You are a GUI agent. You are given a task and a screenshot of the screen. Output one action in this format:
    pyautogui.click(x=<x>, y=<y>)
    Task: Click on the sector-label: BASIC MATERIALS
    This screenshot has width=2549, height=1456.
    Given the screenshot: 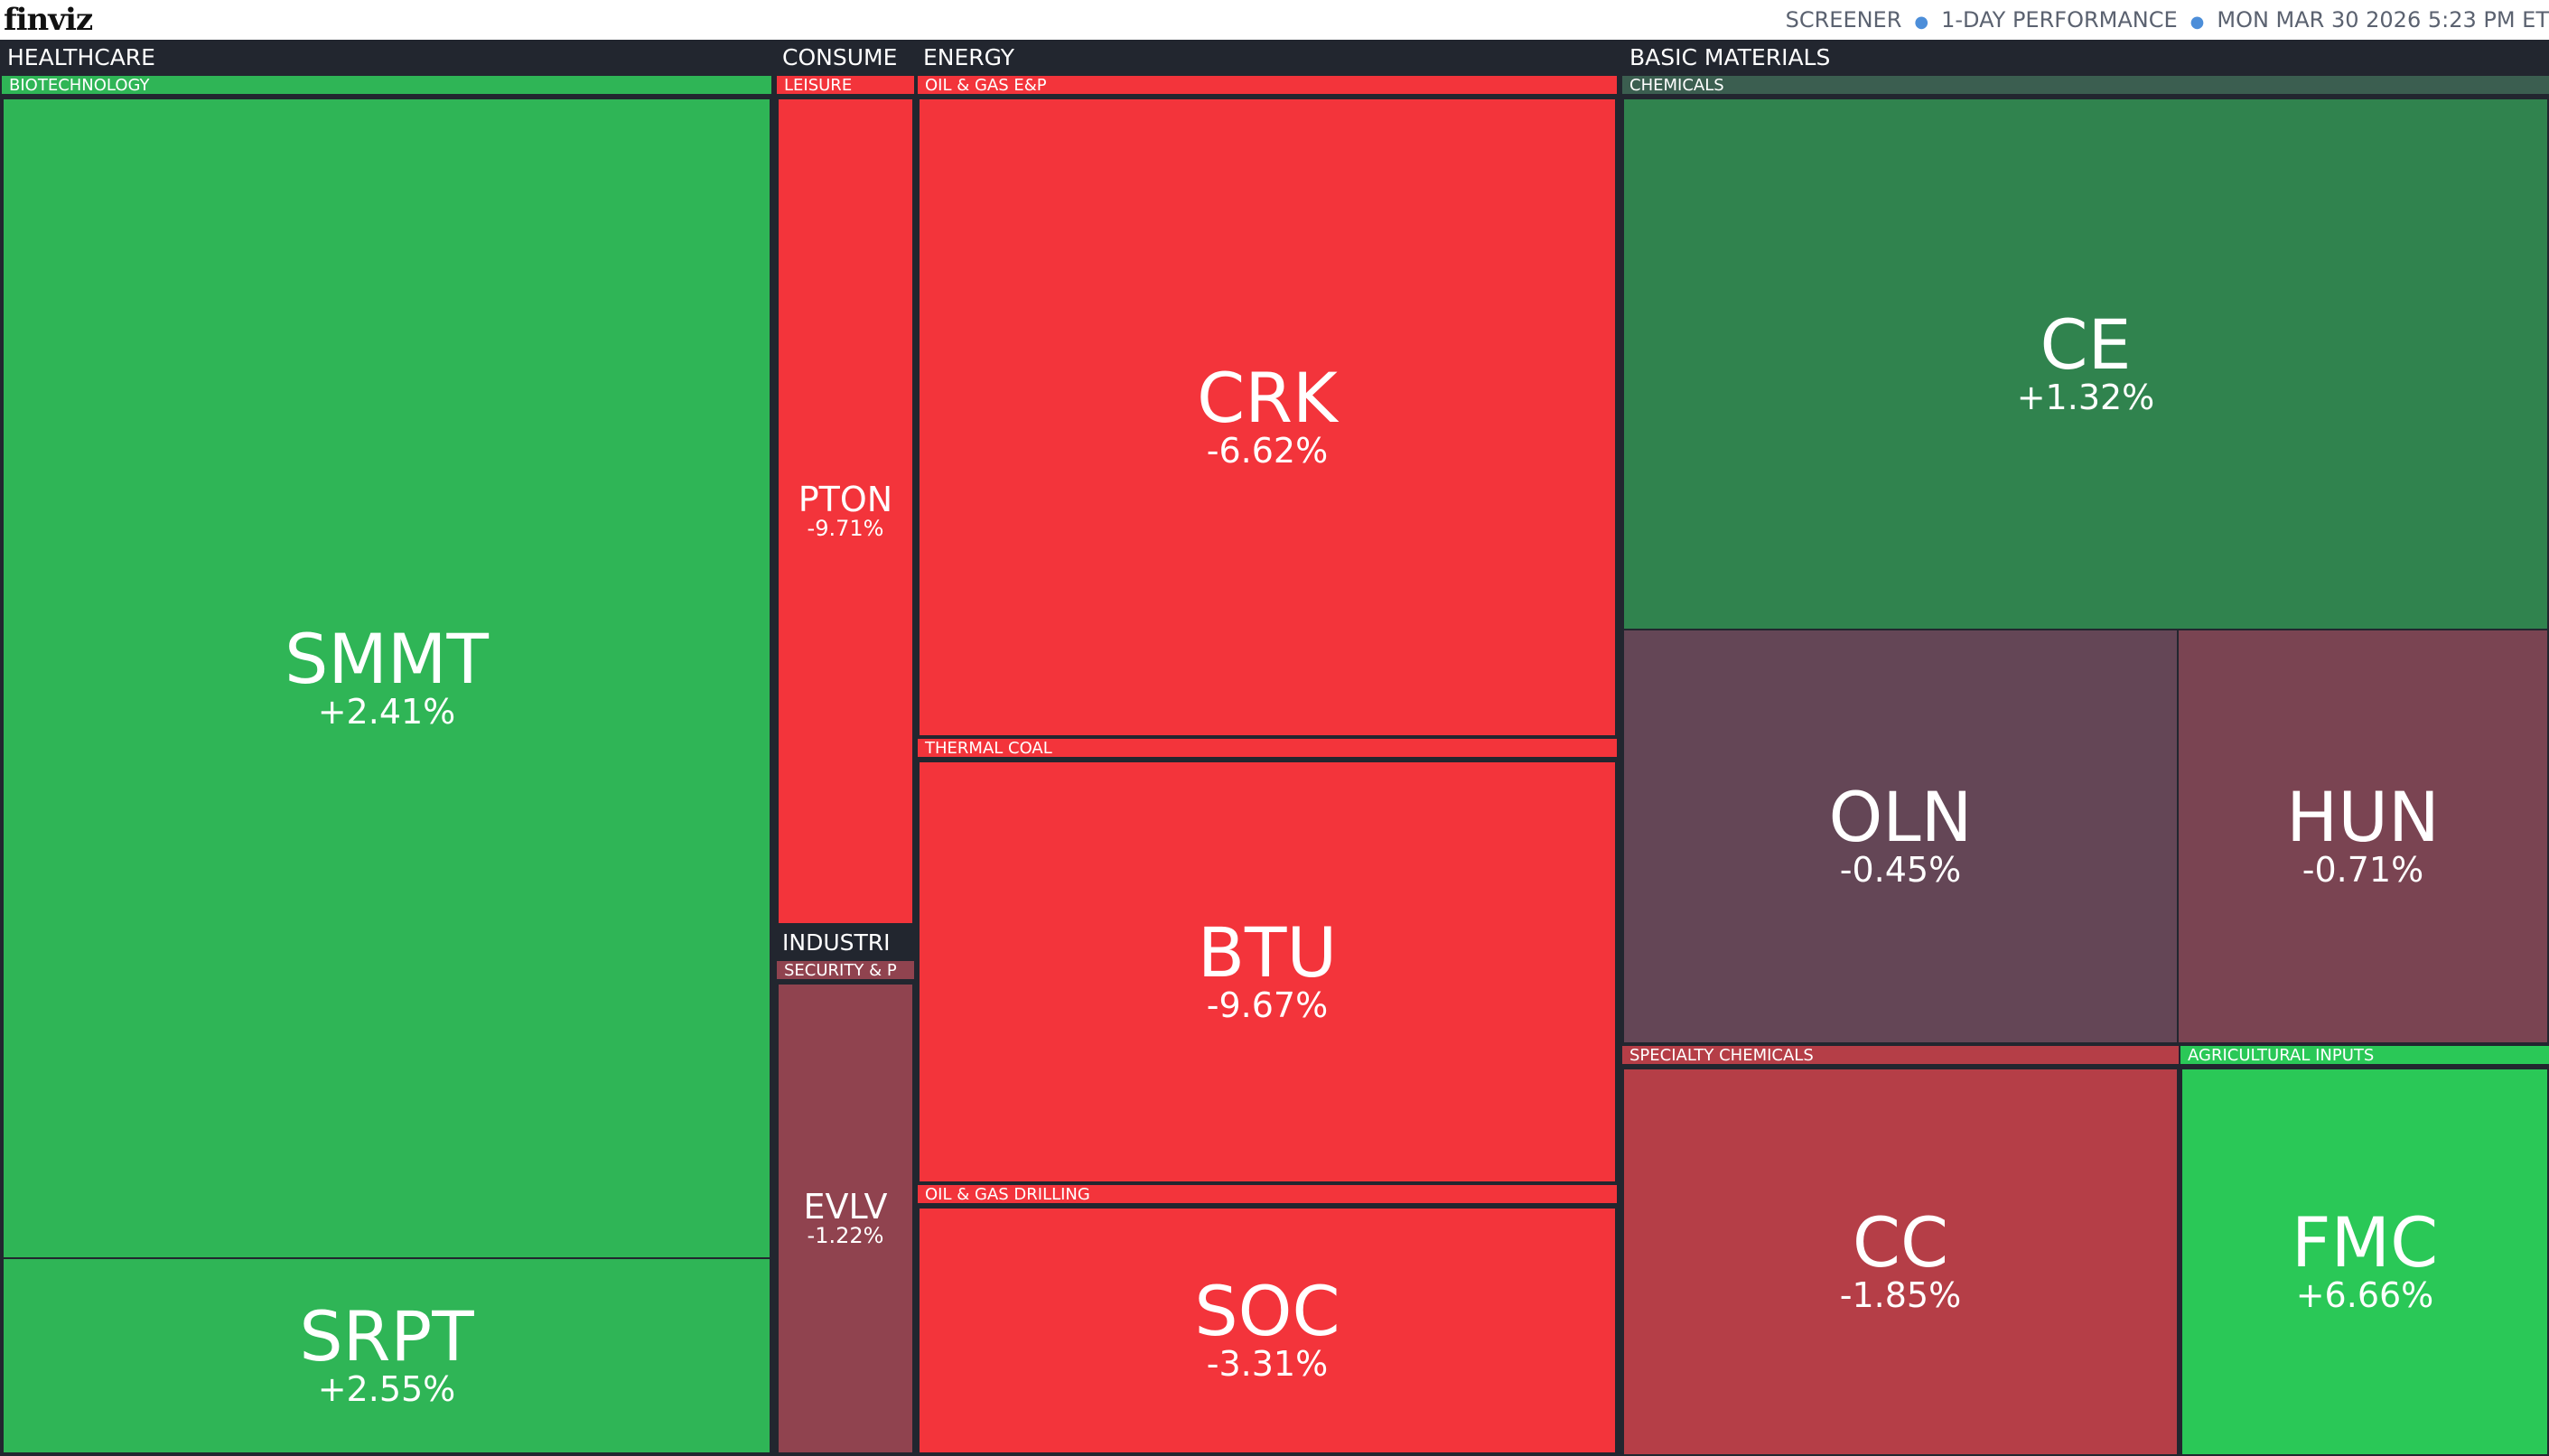 What is the action you would take?
    pyautogui.click(x=1730, y=57)
    